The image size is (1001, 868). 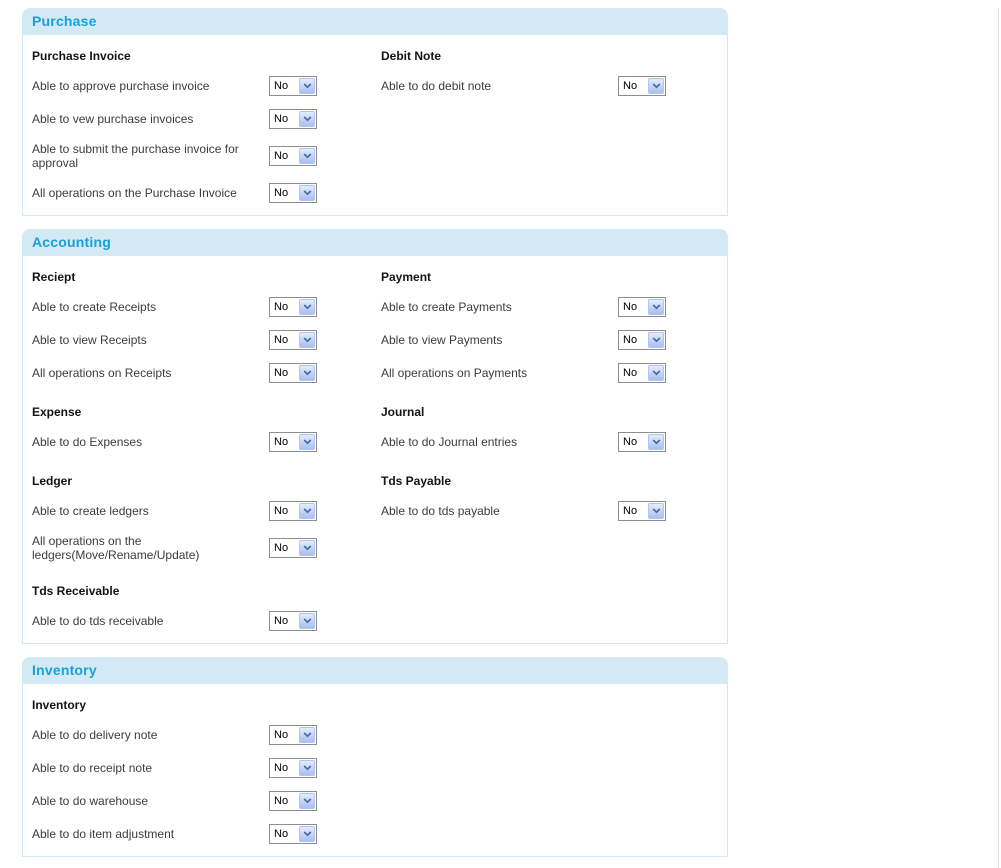 What do you see at coordinates (998, 438) in the screenshot?
I see `page-edge-divider` at bounding box center [998, 438].